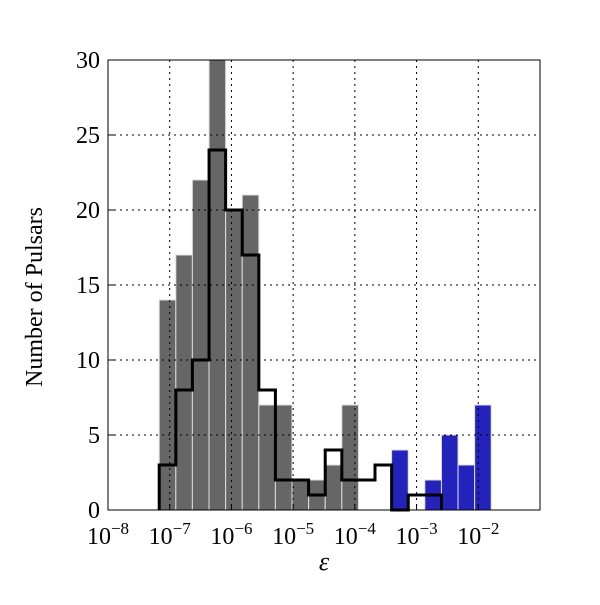 Image resolution: width=600 pixels, height=605 pixels. Describe the element at coordinates (35, 297) in the screenshot. I see `y-axis-label: Number of Pulsars` at that location.